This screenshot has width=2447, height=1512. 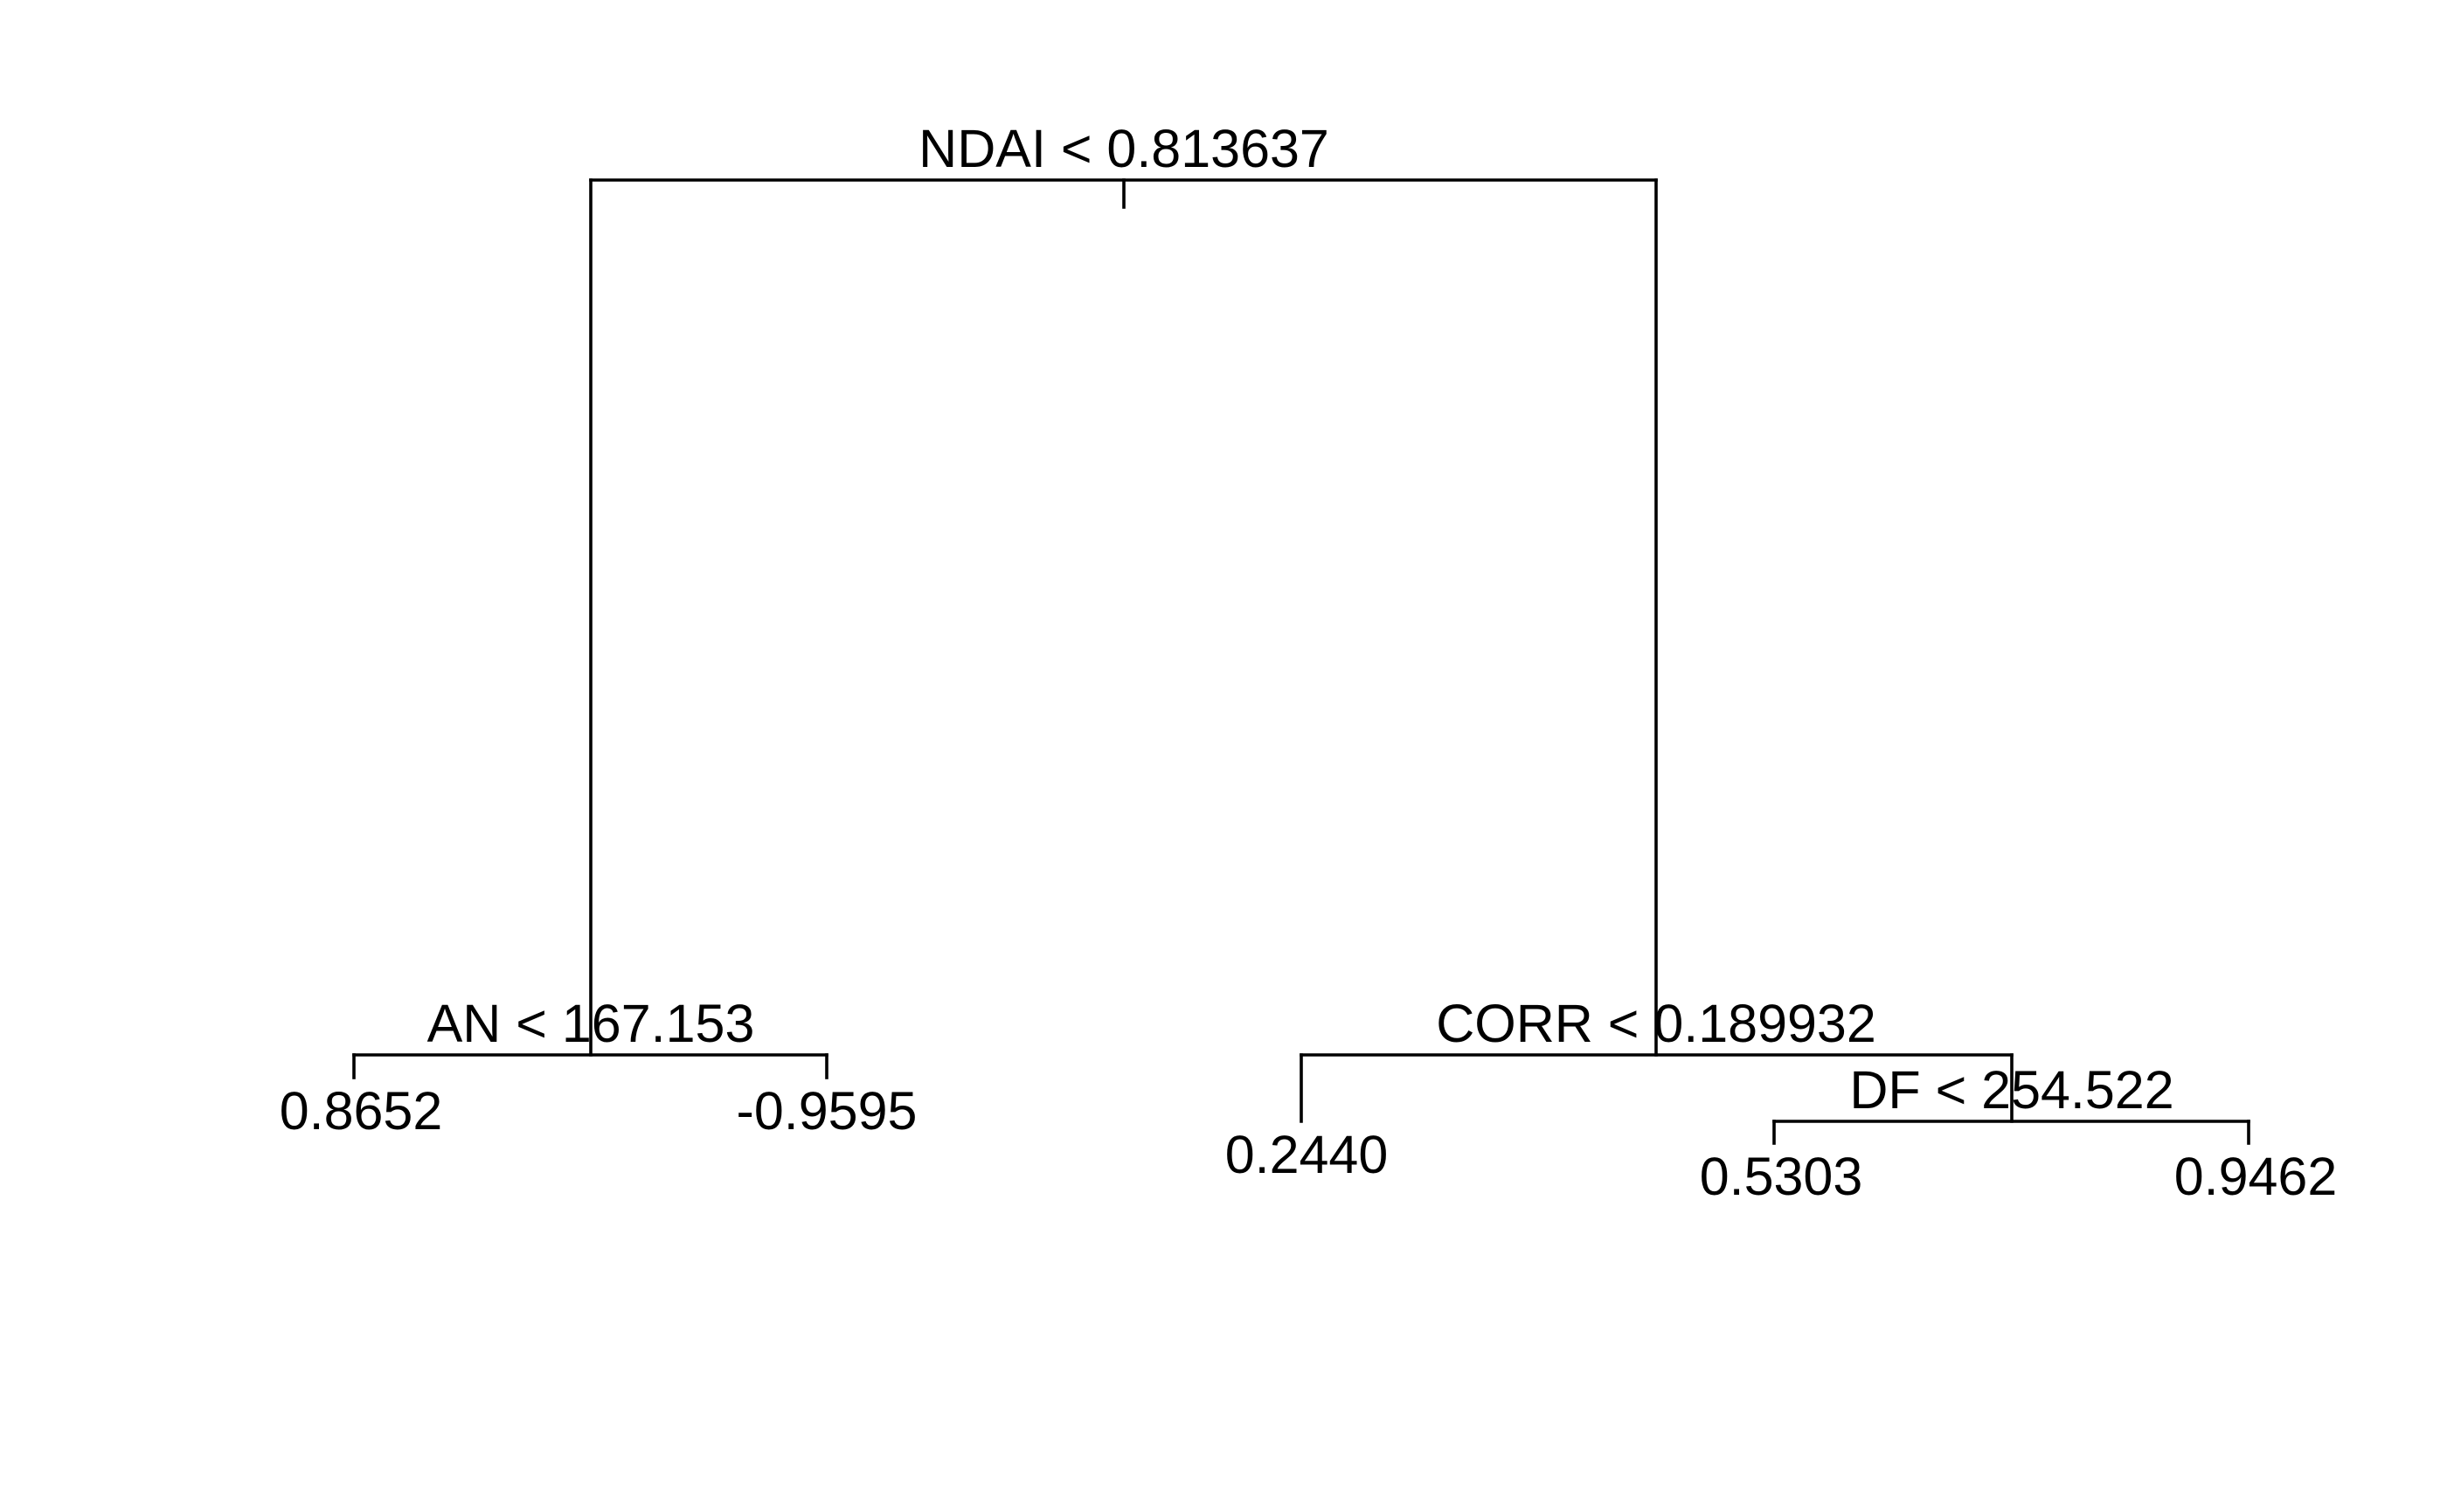 What do you see at coordinates (1123, 148) in the screenshot?
I see `root-split-label: NDAI < 0.813637` at bounding box center [1123, 148].